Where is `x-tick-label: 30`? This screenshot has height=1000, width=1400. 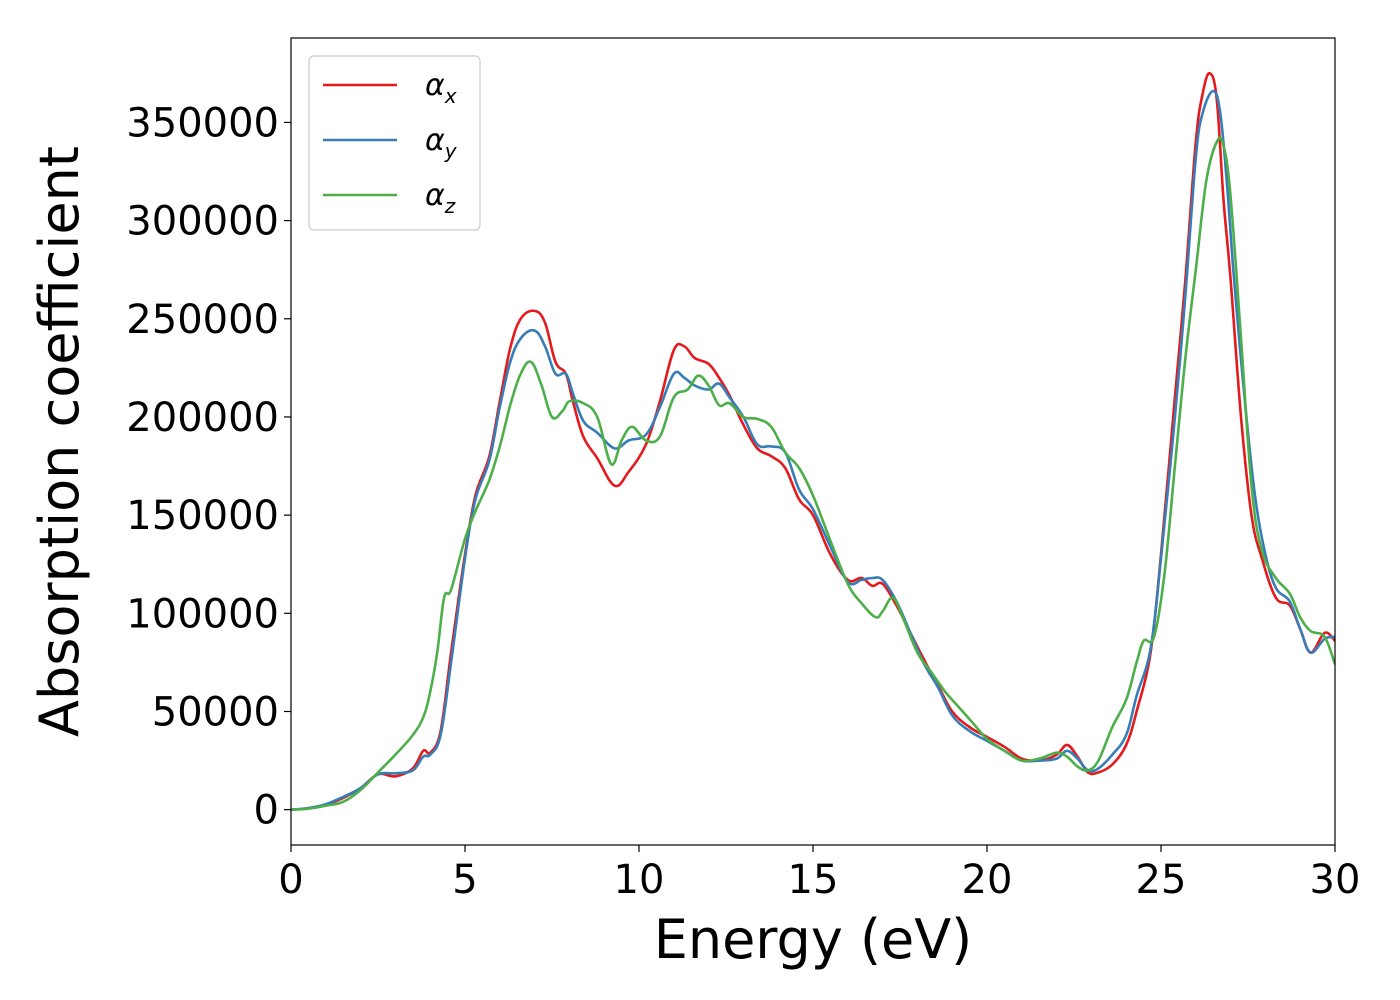
x-tick-label: 30 is located at coordinates (1335, 880).